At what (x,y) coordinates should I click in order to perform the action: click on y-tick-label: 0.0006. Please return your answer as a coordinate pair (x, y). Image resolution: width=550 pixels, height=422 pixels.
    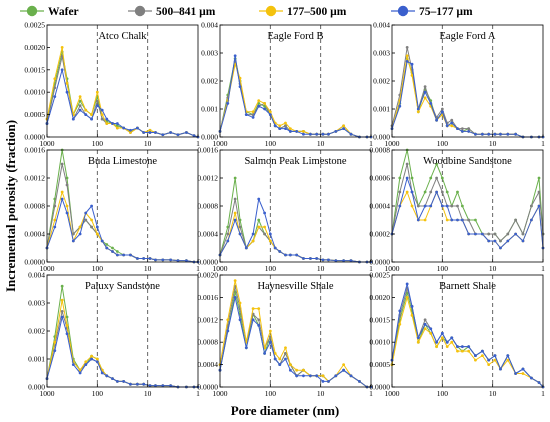
    Looking at the image, I should click on (379, 178).